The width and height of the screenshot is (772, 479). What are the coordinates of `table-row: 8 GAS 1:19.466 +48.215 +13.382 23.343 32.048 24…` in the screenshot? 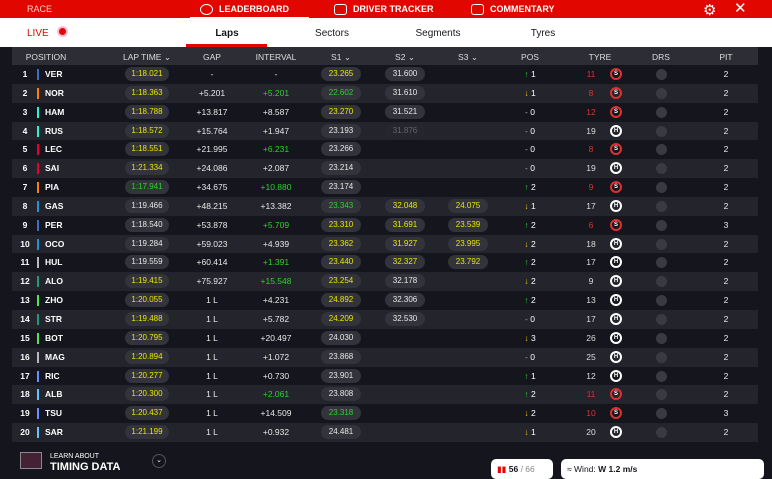 It's located at (385, 206).